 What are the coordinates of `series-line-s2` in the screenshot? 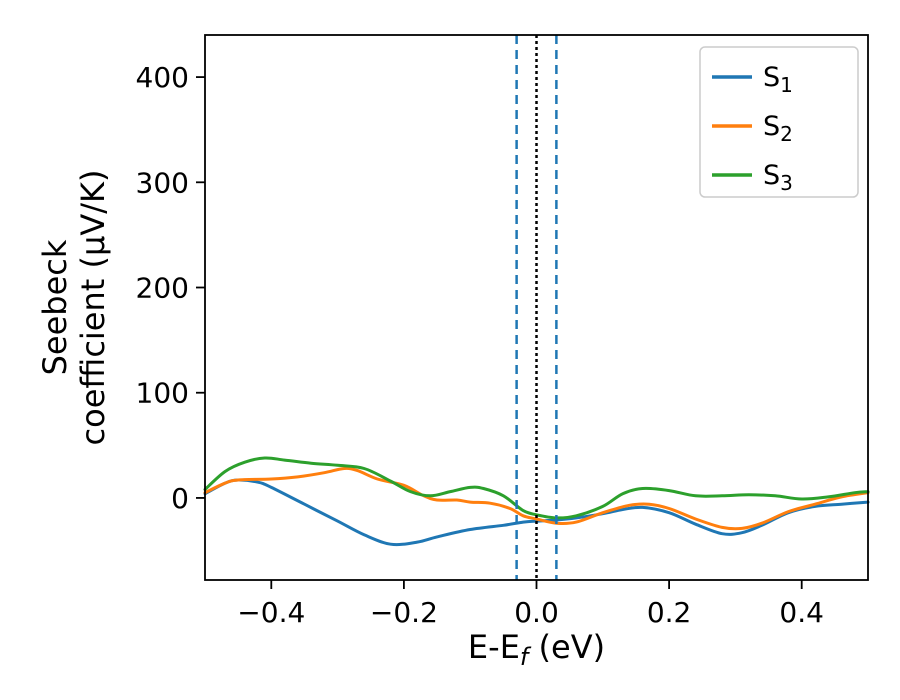 It's located at (536, 498).